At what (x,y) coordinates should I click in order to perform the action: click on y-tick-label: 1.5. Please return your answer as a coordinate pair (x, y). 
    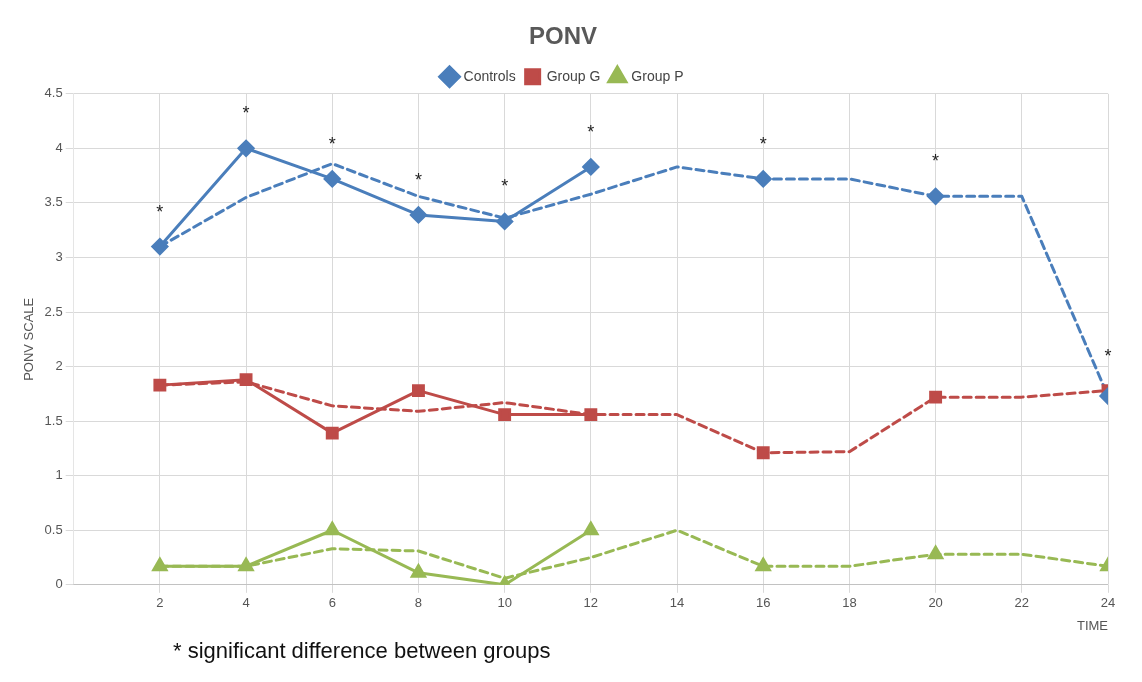
    Looking at the image, I should click on (53, 420).